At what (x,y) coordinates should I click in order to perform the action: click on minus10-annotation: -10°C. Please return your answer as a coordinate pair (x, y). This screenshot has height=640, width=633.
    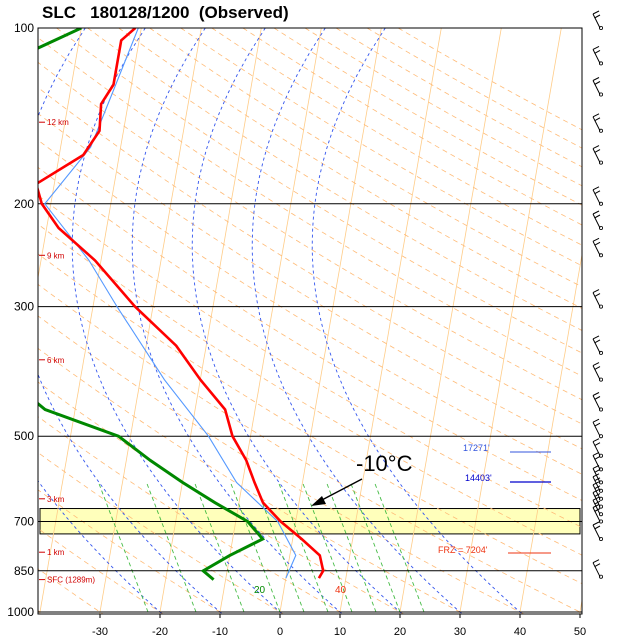
    Looking at the image, I should click on (362, 478).